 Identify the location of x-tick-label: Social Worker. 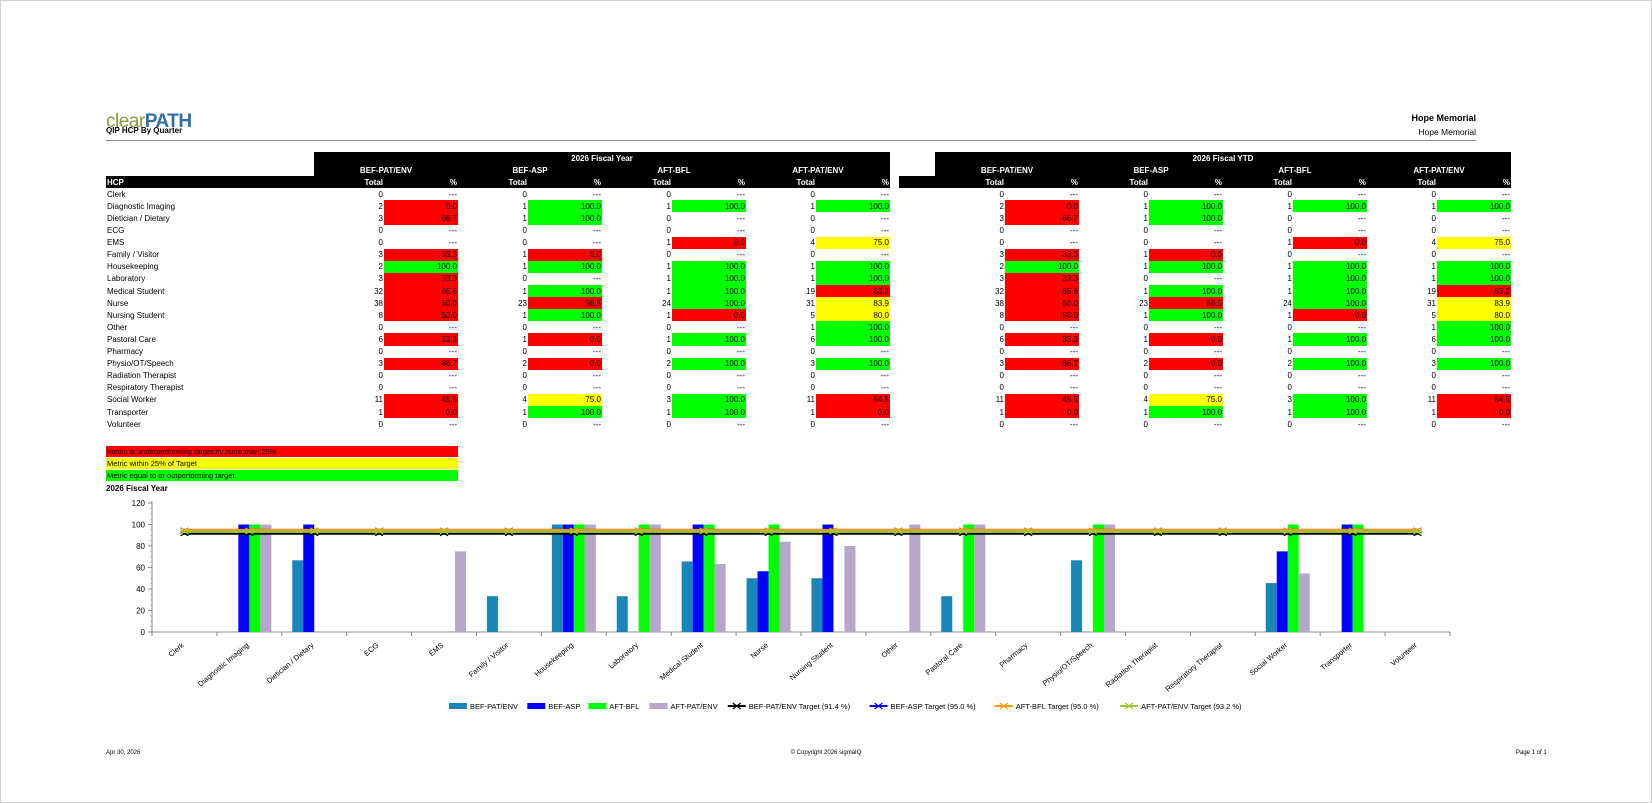
(1269, 658).